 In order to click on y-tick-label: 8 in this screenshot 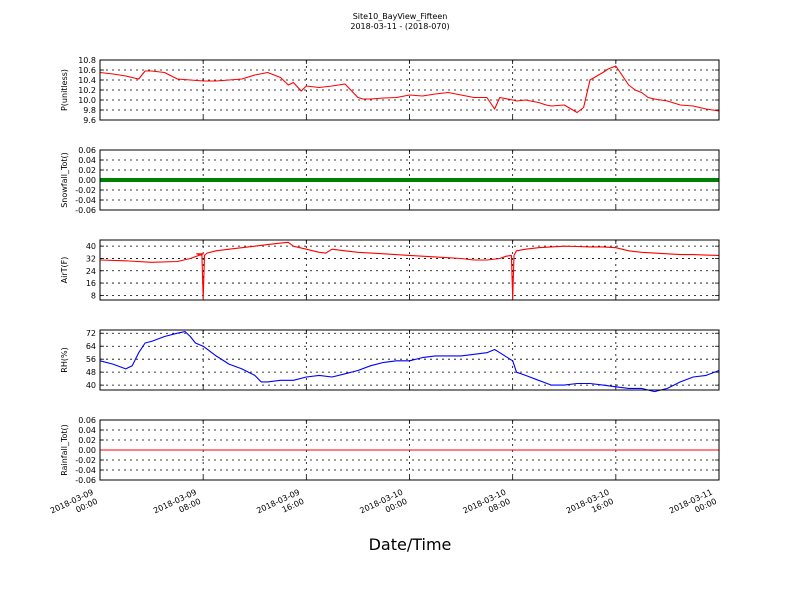, I will do `click(93, 295)`.